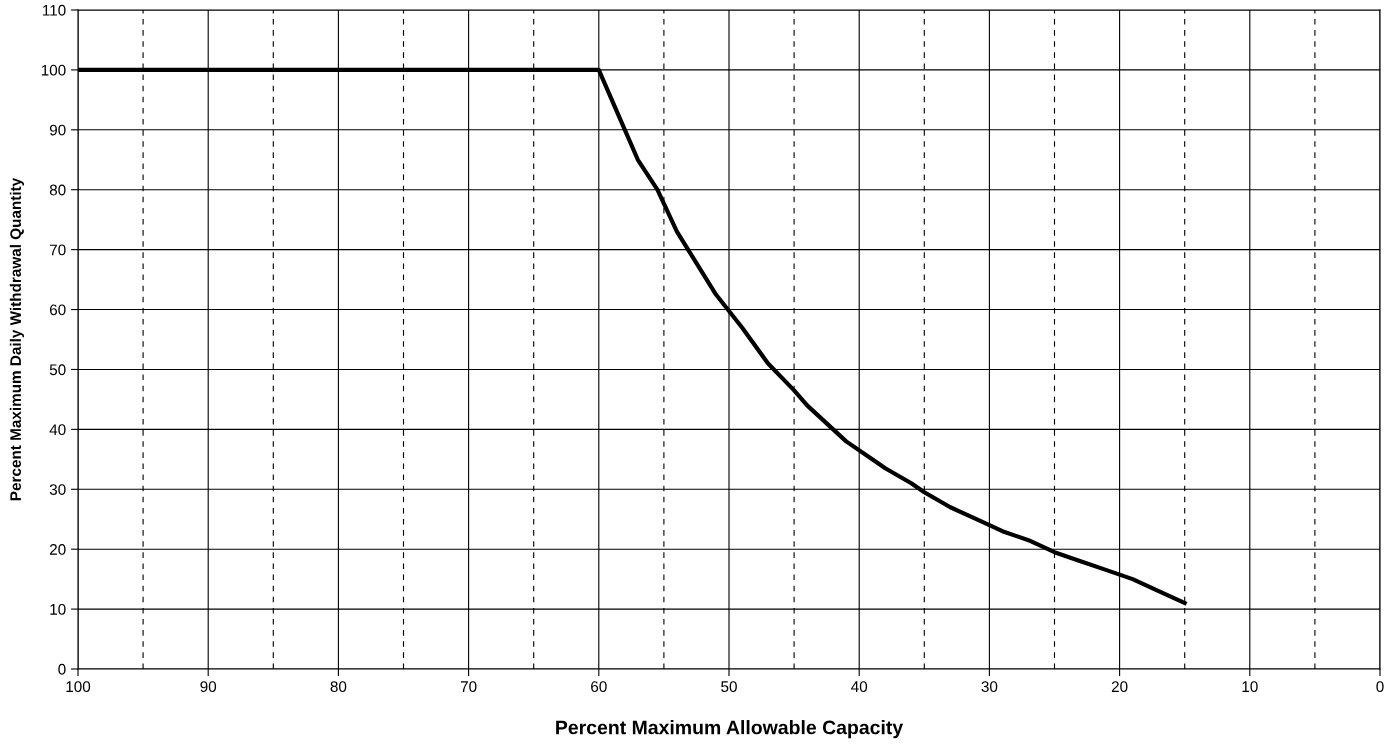 The image size is (1388, 747). I want to click on y-tick-label: 70, so click(57, 250).